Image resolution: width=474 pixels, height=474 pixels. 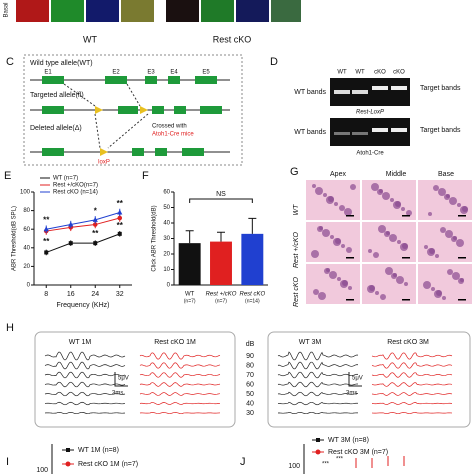 What do you see at coordinates (348, 440) in the screenshot?
I see `legend-label: WT 3M (n=8)` at bounding box center [348, 440].